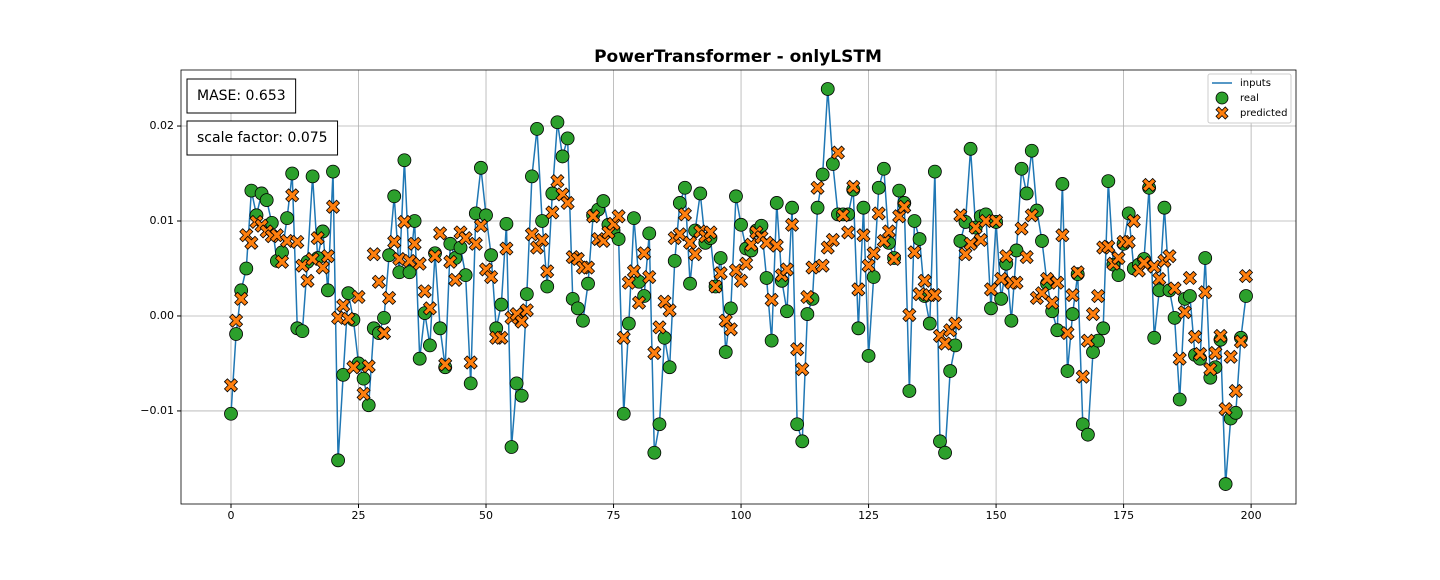 The width and height of the screenshot is (1440, 580). What do you see at coordinates (230, 515) in the screenshot?
I see `x-tick-label: 0` at bounding box center [230, 515].